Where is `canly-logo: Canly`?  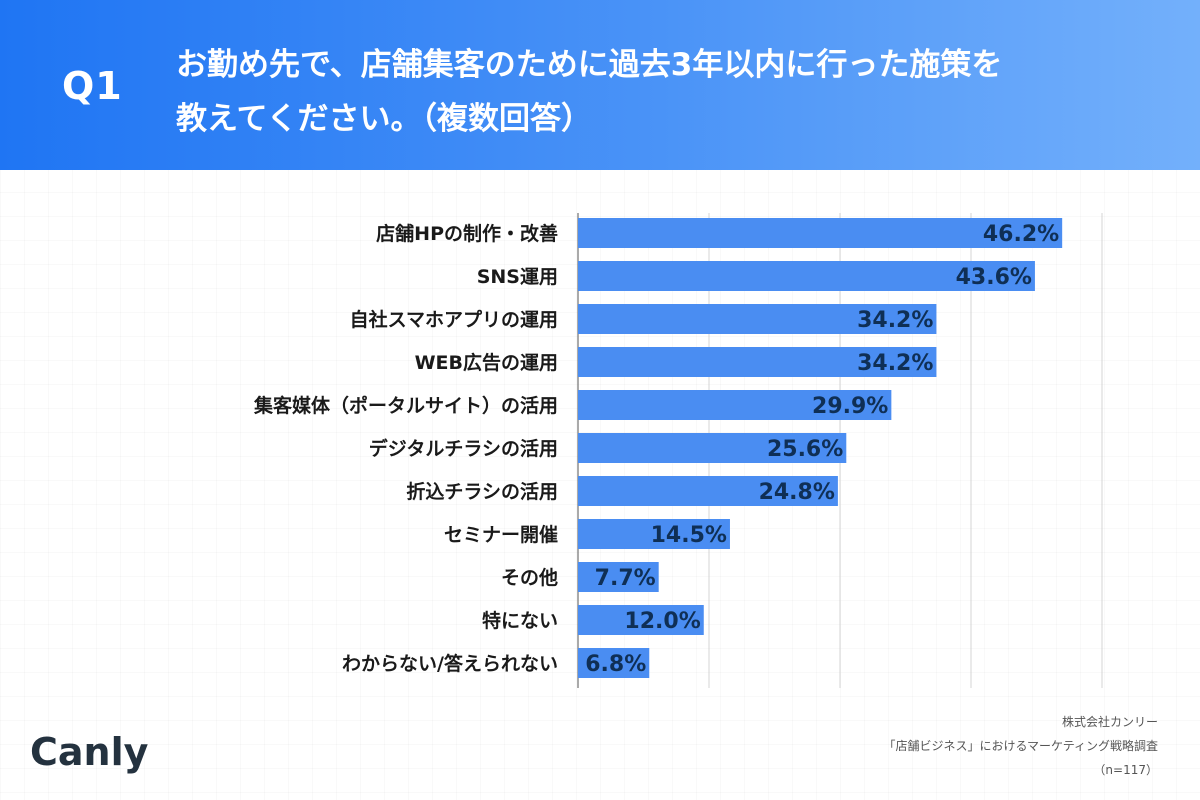 canly-logo: Canly is located at coordinates (89, 752).